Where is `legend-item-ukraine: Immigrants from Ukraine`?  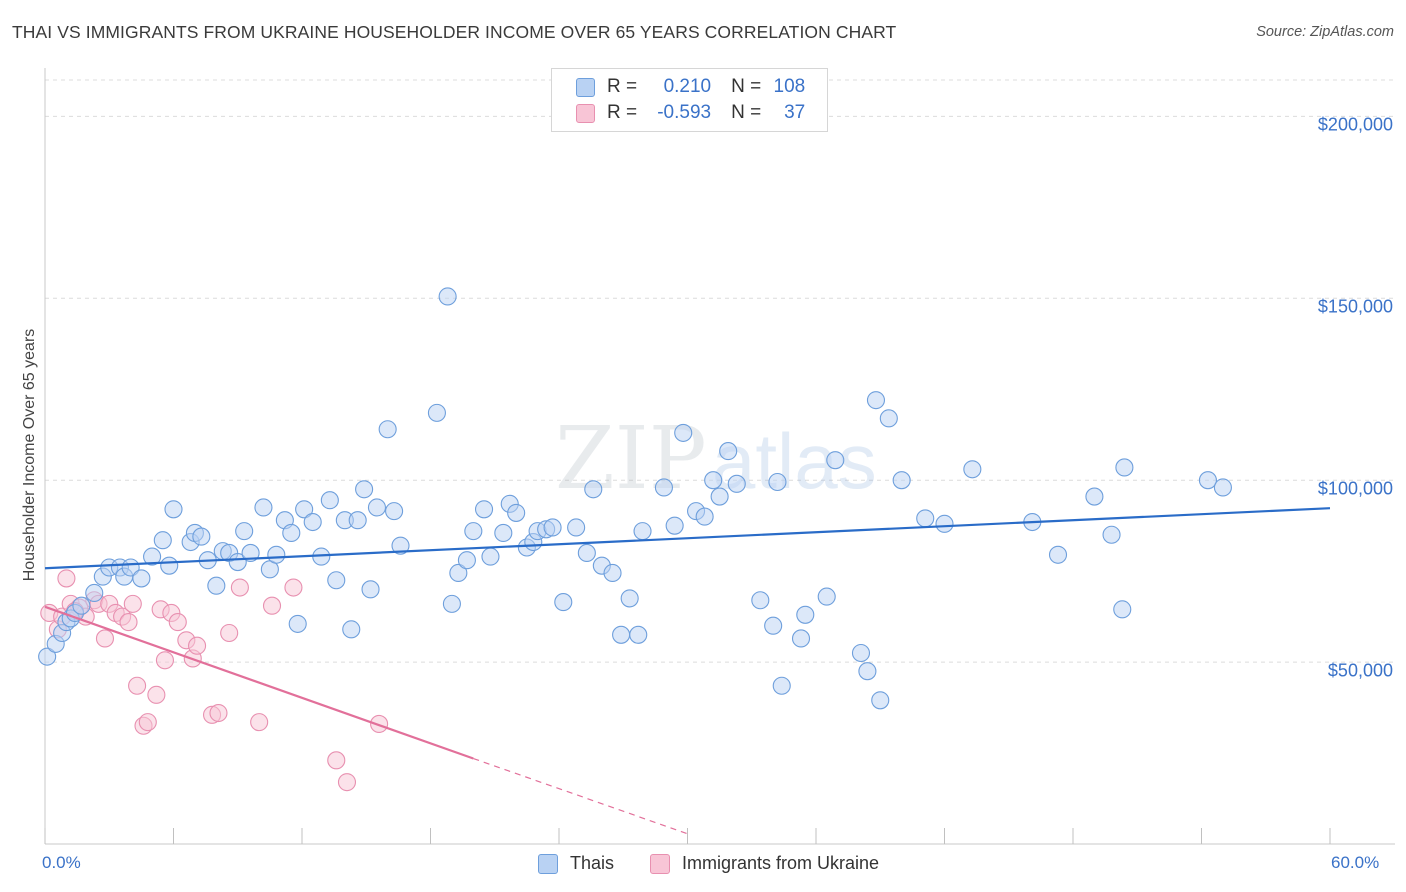
legend-item-ukraine: Immigrants from Ukraine is located at coordinates (764, 863).